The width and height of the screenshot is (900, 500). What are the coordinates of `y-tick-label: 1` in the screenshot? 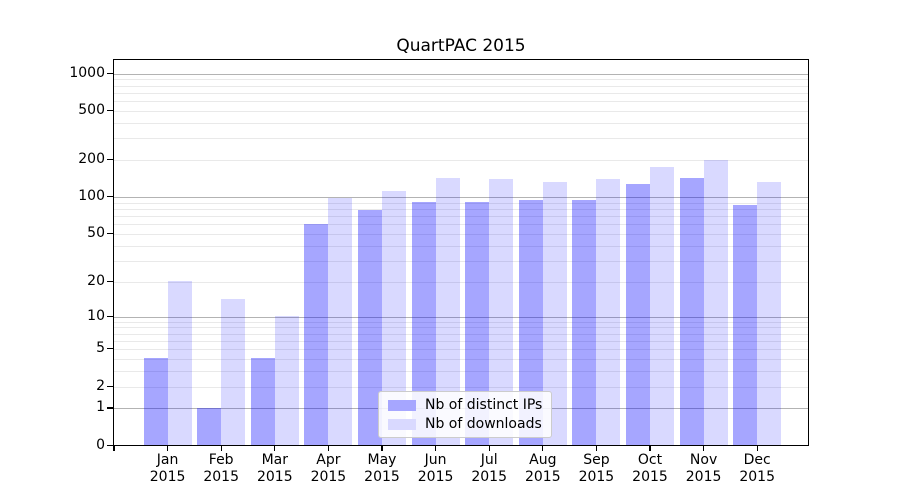 It's located at (100, 407).